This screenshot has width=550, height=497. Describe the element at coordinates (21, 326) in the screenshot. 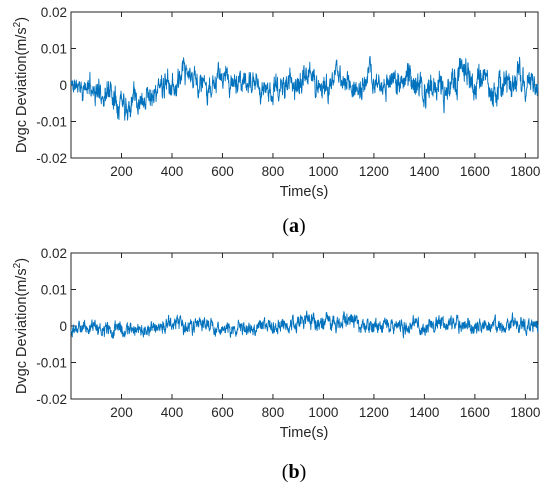

I see `y-axis-label-b: Dvgc Deviation(m/s2)` at that location.